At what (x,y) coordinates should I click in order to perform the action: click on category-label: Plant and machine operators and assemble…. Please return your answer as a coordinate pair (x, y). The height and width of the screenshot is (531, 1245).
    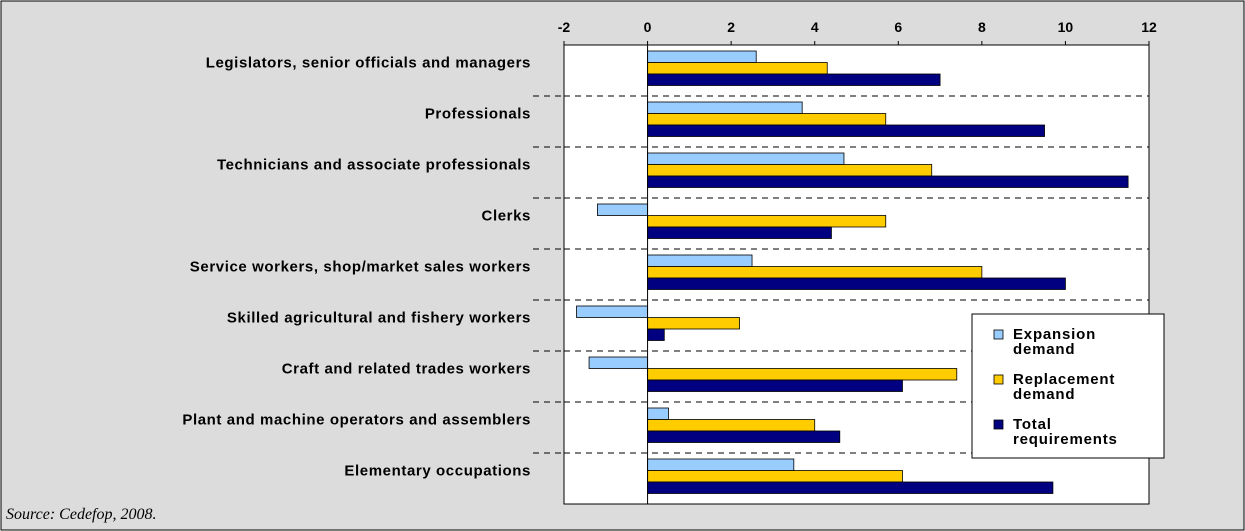
    Looking at the image, I should click on (356, 420).